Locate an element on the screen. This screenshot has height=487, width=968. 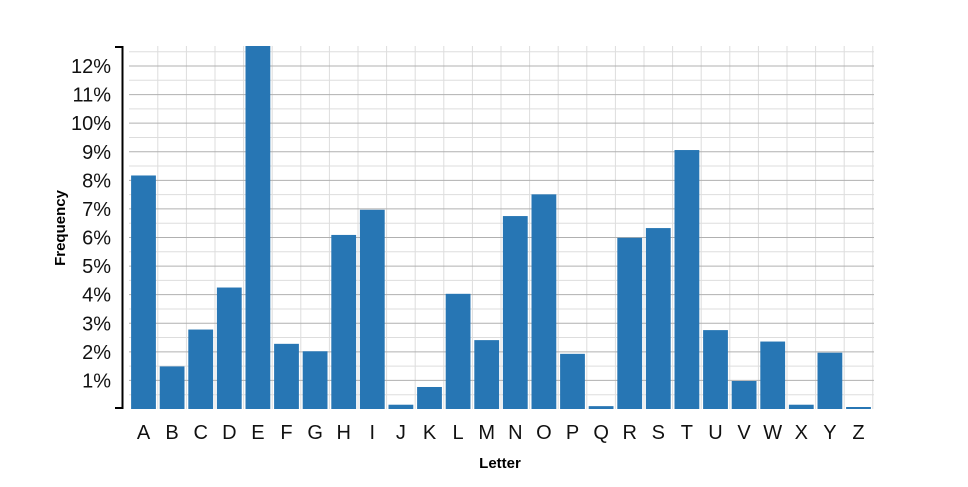
bar-m is located at coordinates (487, 374).